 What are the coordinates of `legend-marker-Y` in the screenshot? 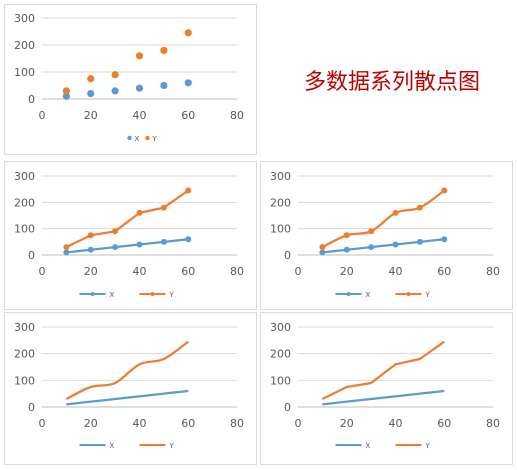 It's located at (152, 294).